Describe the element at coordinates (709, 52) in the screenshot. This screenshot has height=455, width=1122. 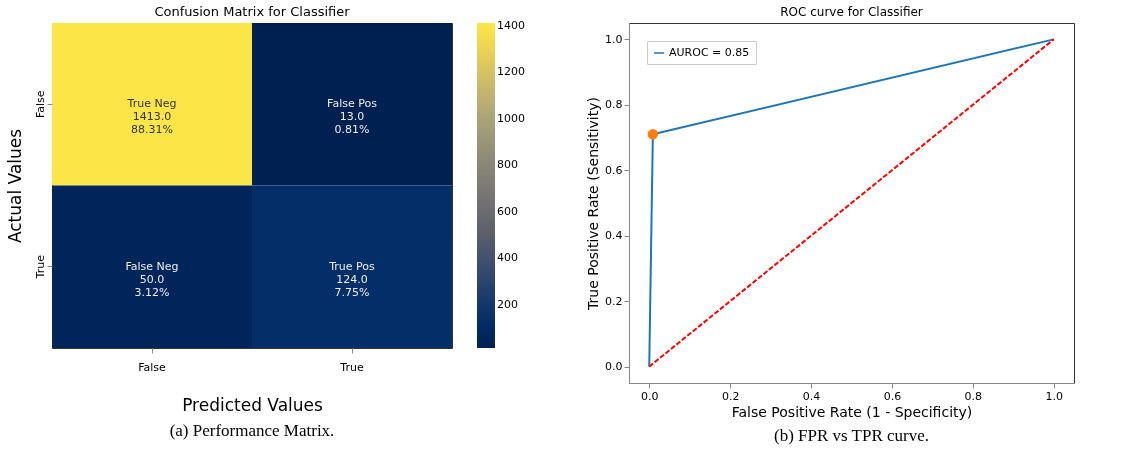
I see `legend-label: AUROC = 0.85` at that location.